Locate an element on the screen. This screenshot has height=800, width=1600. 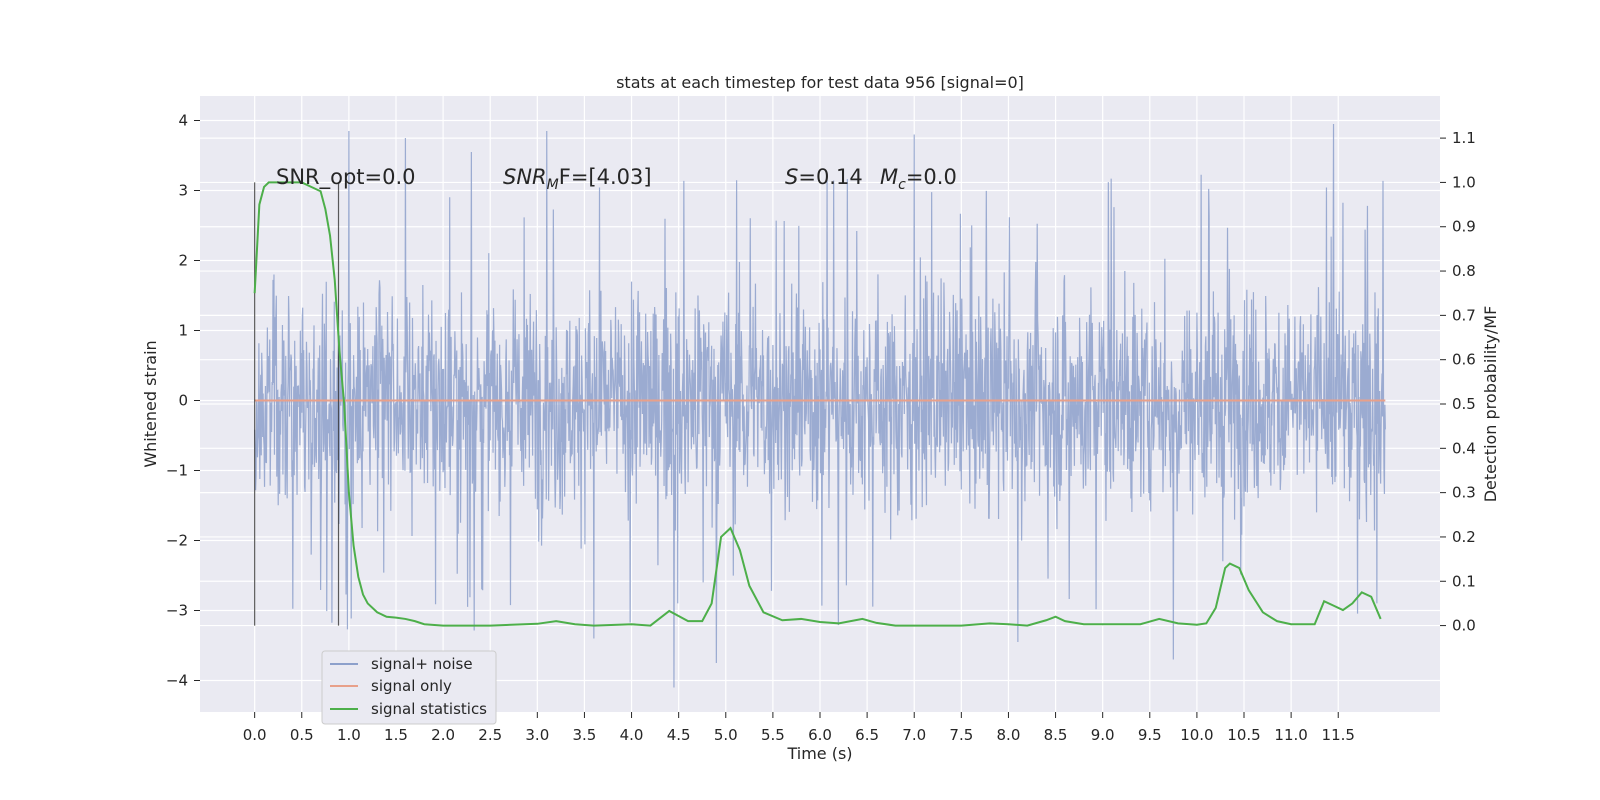
legend-box is located at coordinates (409, 687).